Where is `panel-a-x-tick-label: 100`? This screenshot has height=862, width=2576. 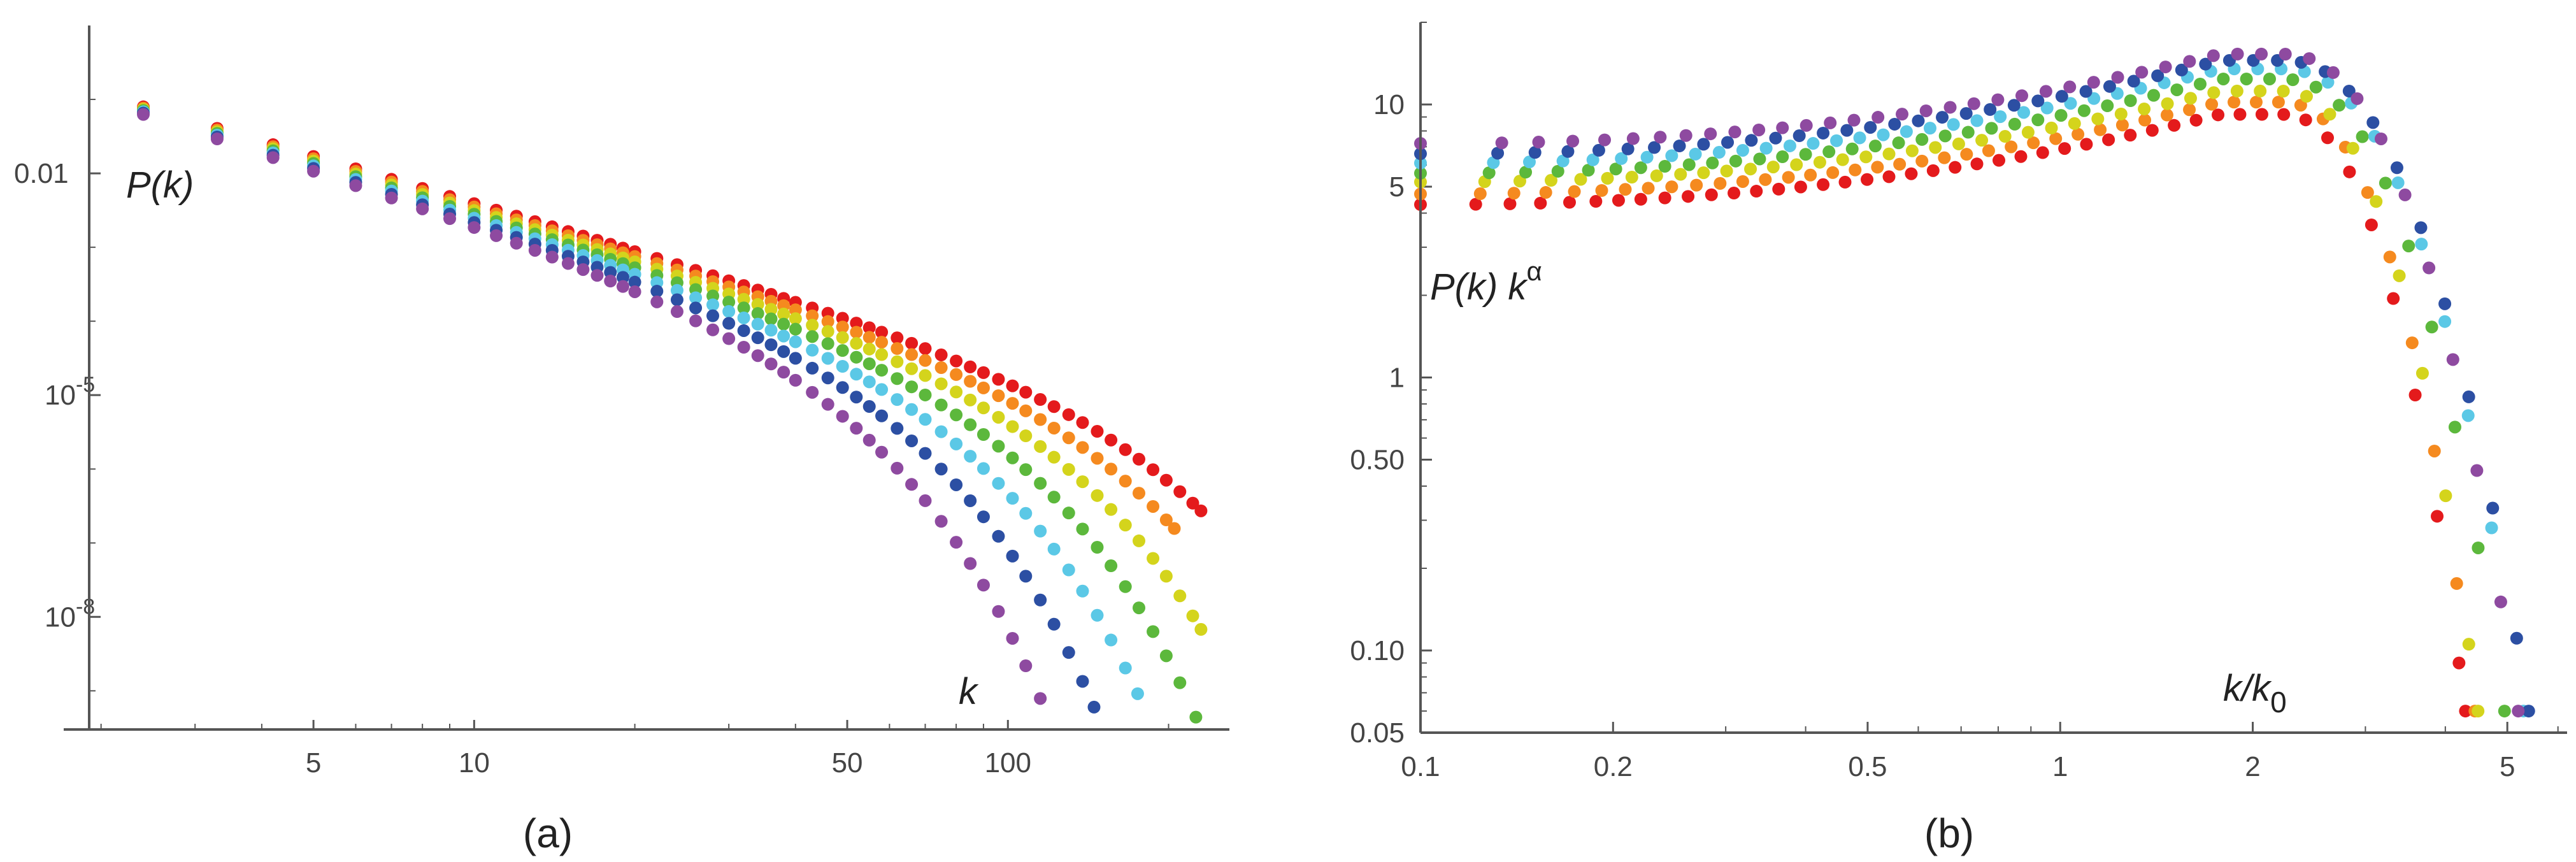
panel-a-x-tick-label: 100 is located at coordinates (1008, 763).